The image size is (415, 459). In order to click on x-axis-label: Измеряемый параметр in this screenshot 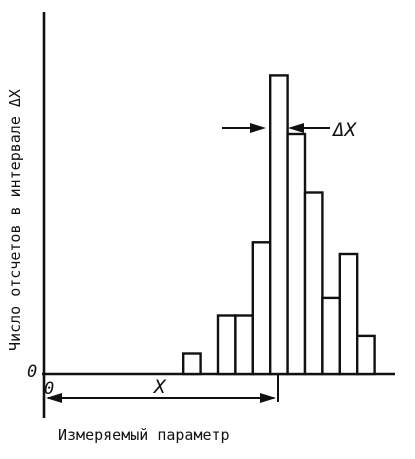, I will do `click(144, 435)`.